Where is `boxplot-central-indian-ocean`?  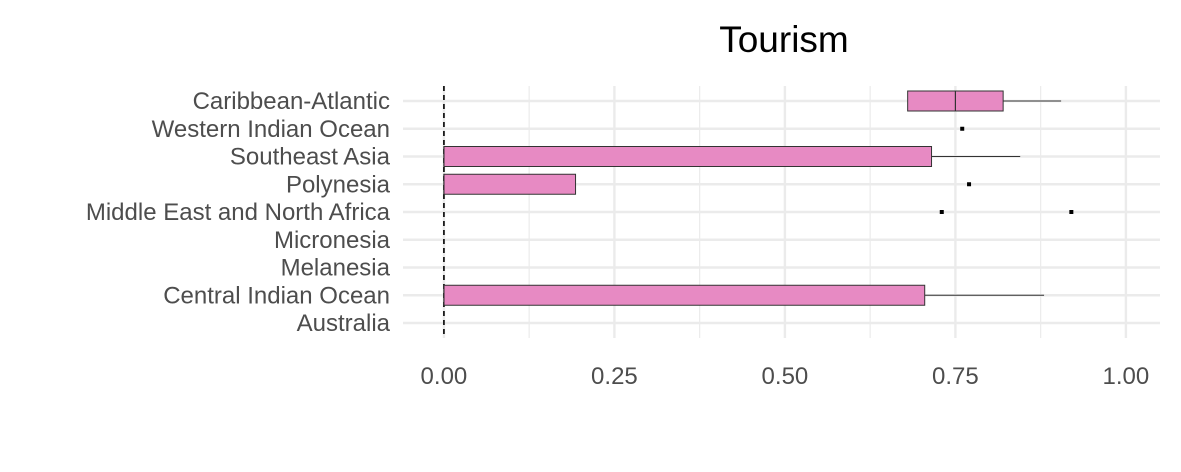 boxplot-central-indian-ocean is located at coordinates (744, 295).